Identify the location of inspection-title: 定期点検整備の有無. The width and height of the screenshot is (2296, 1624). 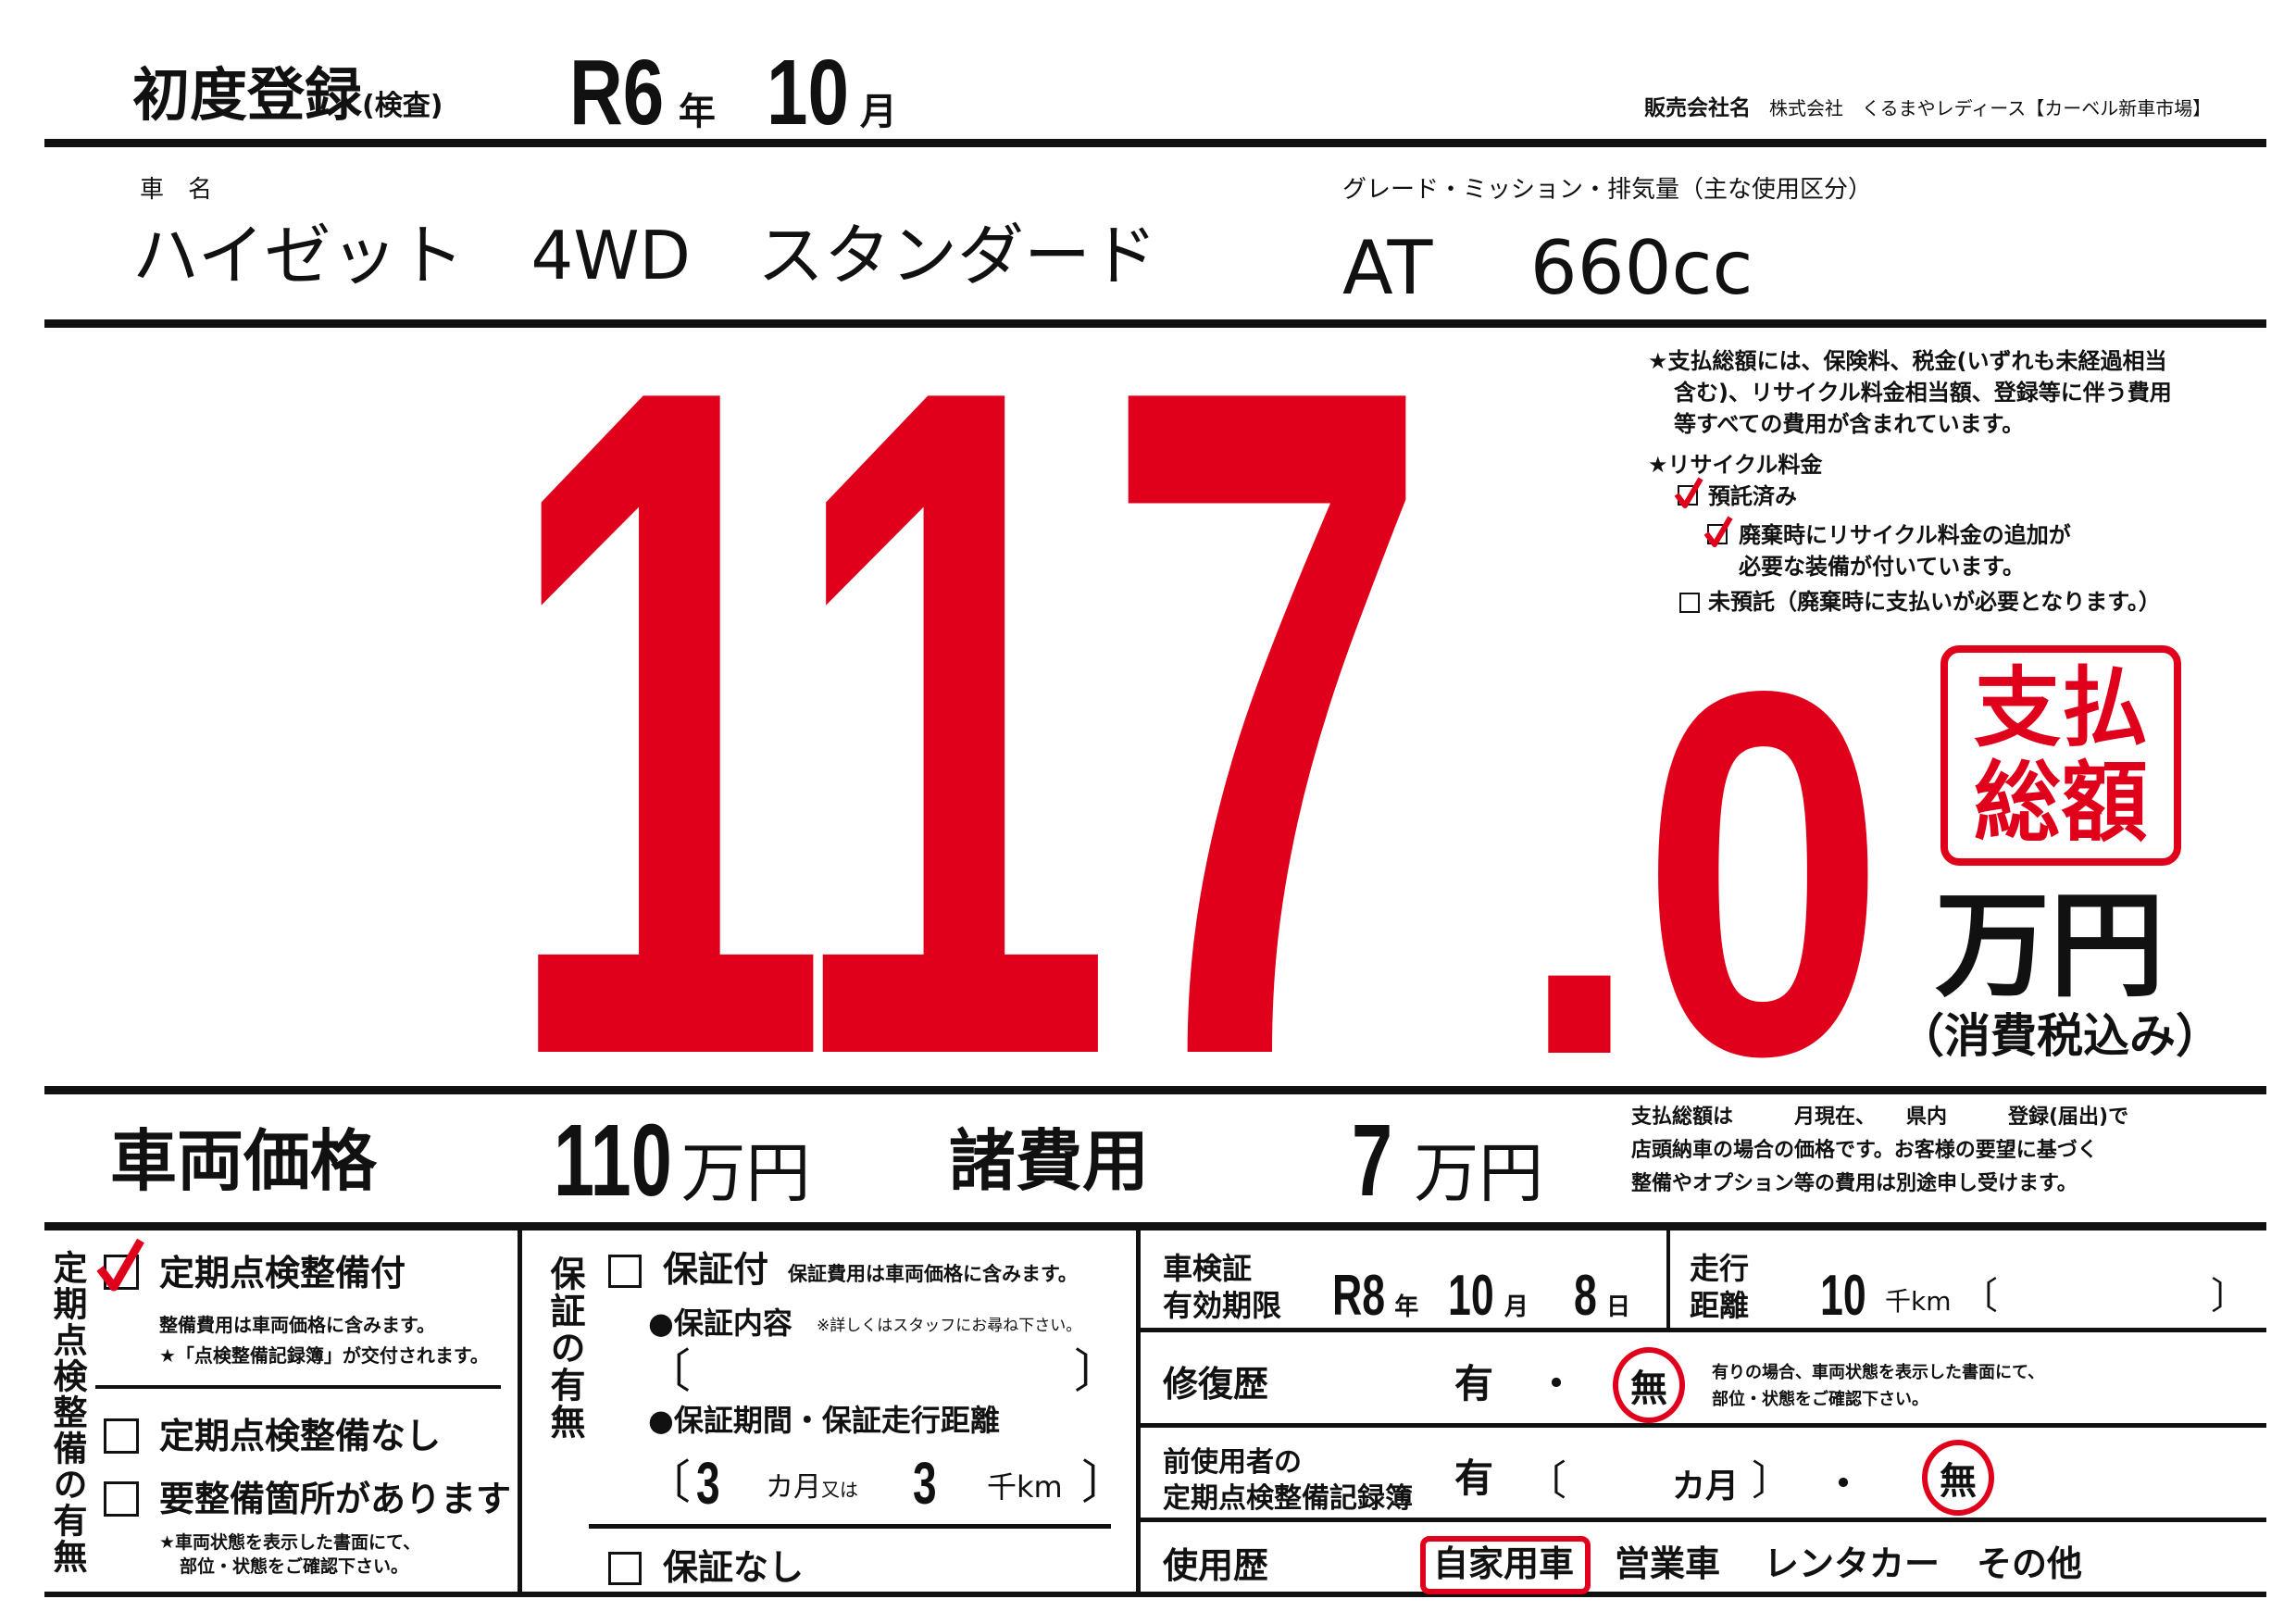
(67, 1412).